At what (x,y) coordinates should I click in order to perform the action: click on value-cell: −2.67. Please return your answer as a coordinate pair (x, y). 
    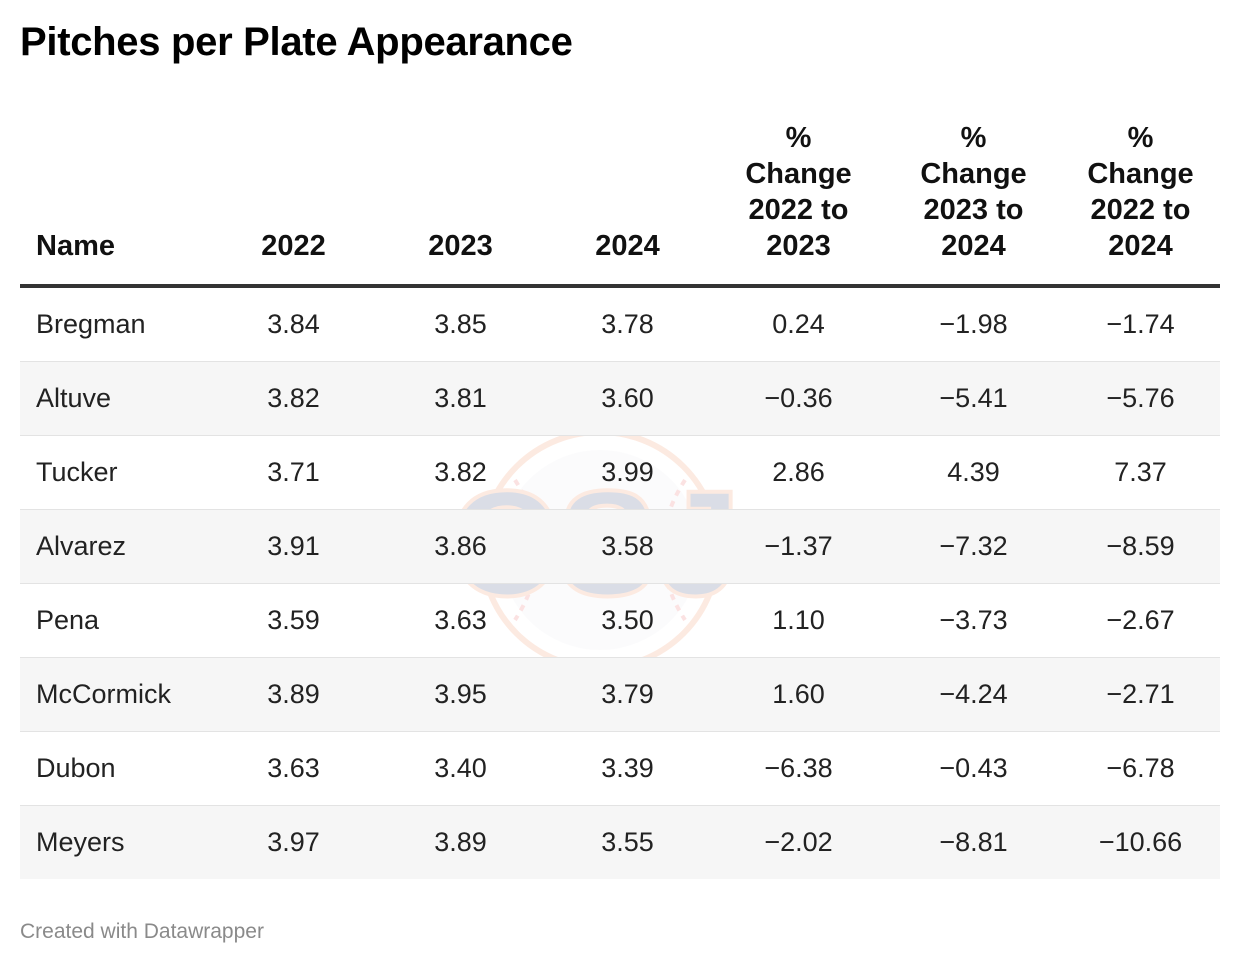
    Looking at the image, I should click on (1140, 620).